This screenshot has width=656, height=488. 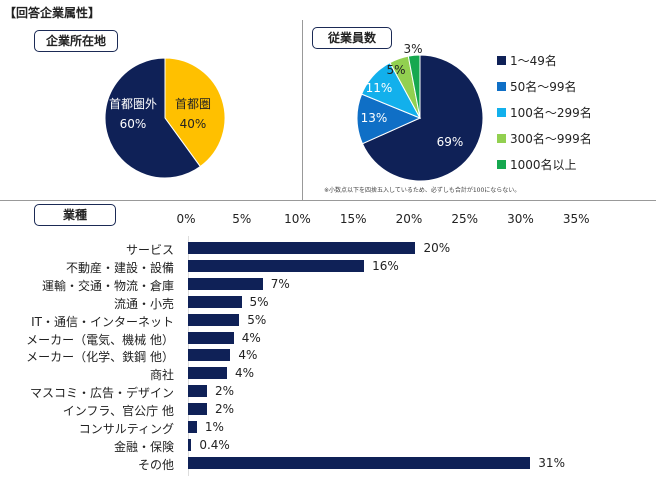 I want to click on bar-value-label: 31%, so click(x=551, y=462).